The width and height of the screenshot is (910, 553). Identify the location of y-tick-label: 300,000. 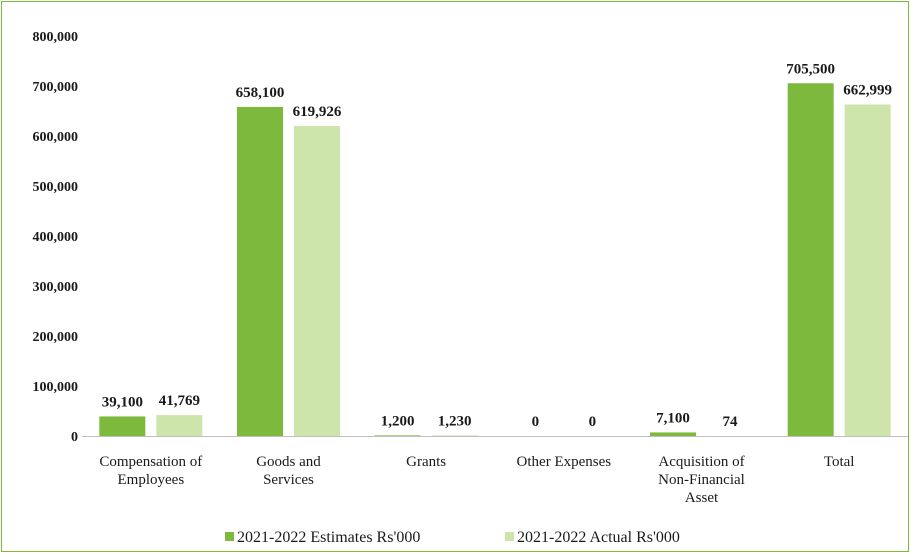
(56, 287).